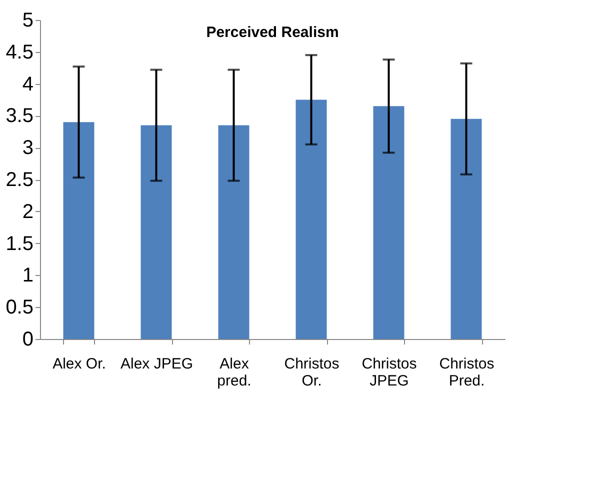 The width and height of the screenshot is (593, 479). What do you see at coordinates (20, 180) in the screenshot?
I see `y-tick-label: 2.5` at bounding box center [20, 180].